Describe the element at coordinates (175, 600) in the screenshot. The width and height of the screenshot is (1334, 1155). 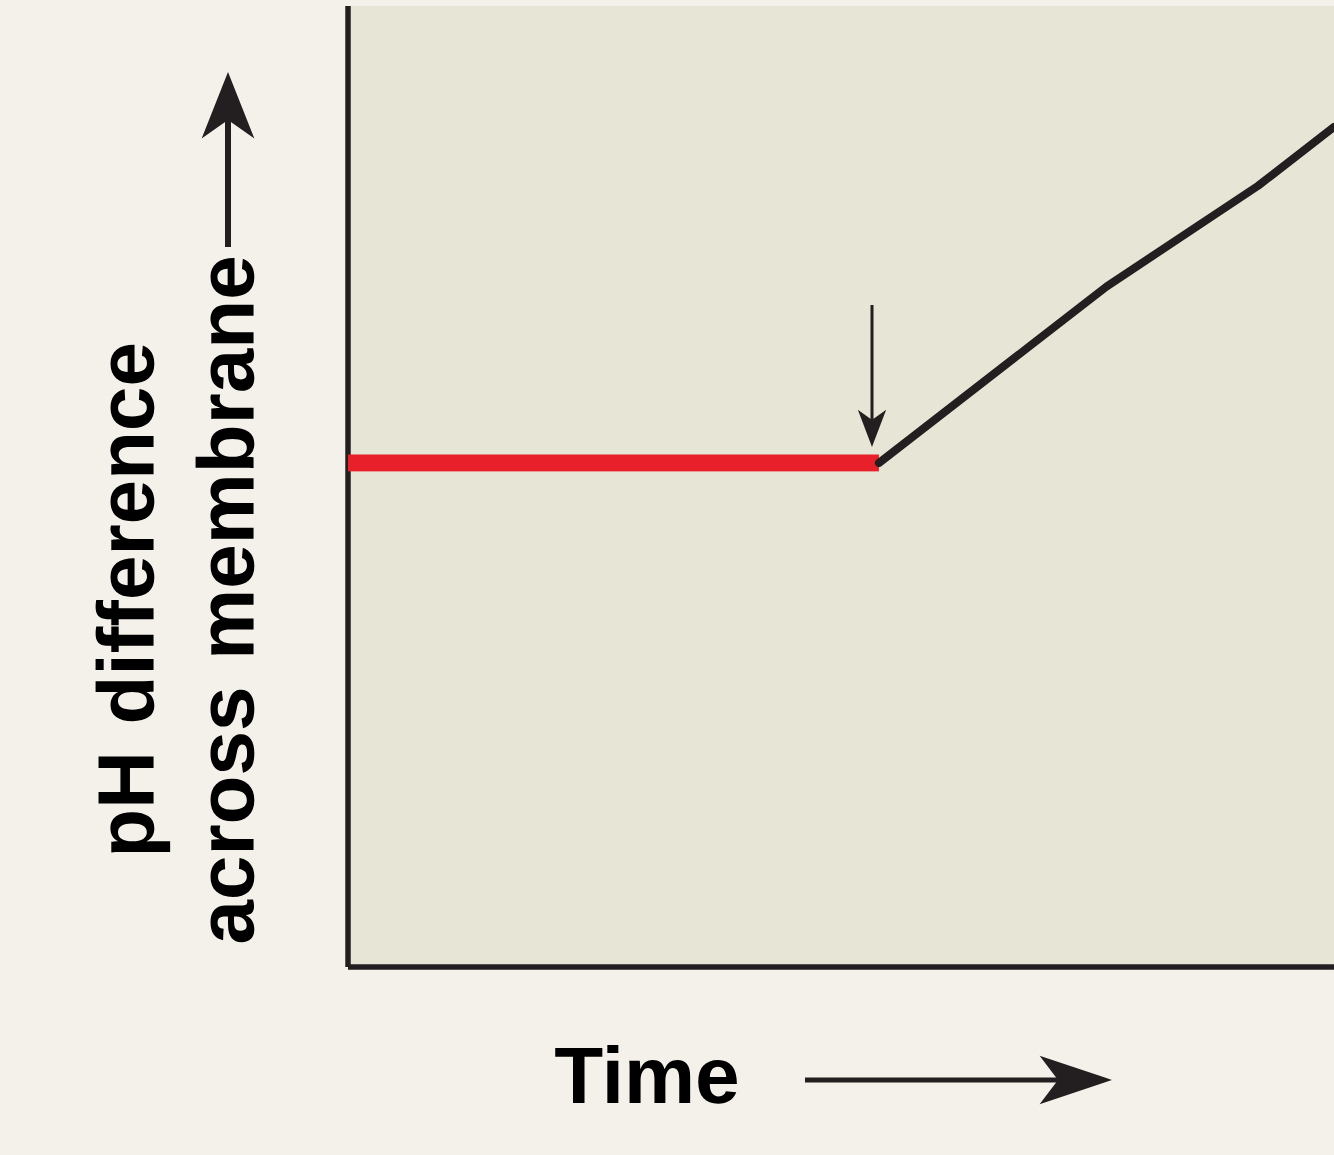
I see `y-axis-title: pH difference across membrane` at that location.